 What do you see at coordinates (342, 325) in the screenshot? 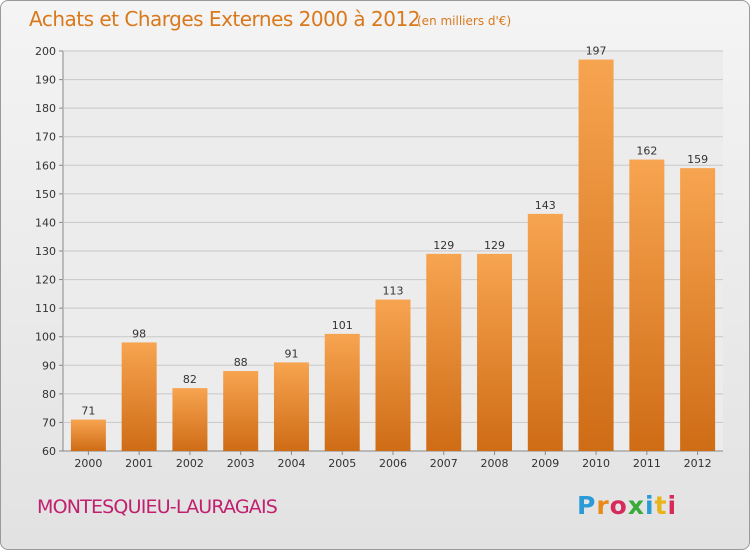
I see `data-label: 101` at bounding box center [342, 325].